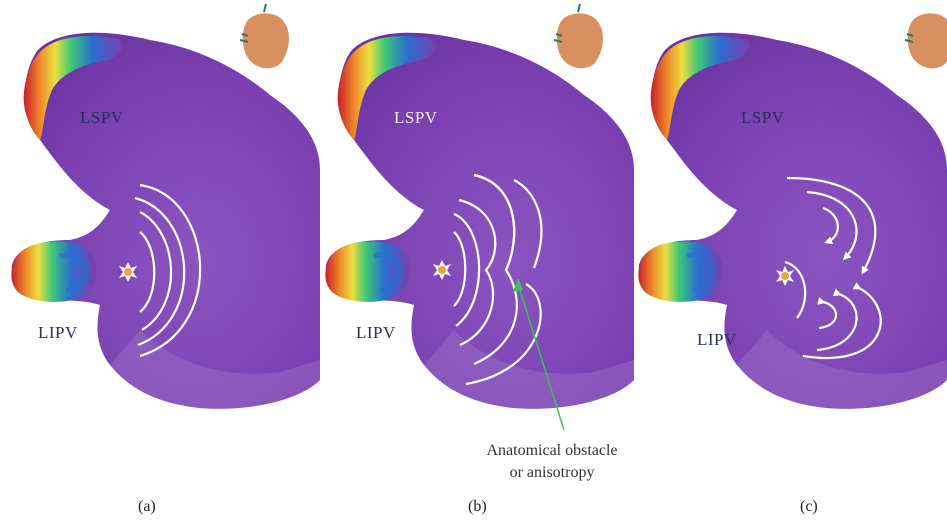 This screenshot has width=947, height=530. What do you see at coordinates (833, 267) in the screenshot?
I see `reentry-circuits-c` at bounding box center [833, 267].